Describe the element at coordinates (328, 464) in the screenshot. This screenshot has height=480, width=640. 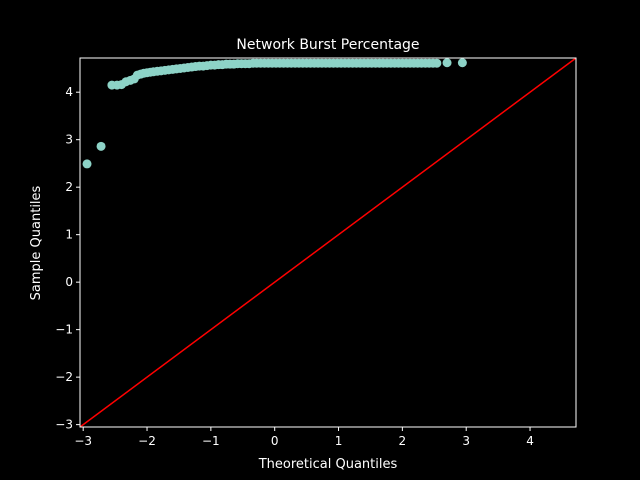
I see `x-axis-label: Theoretical Quantiles` at that location.